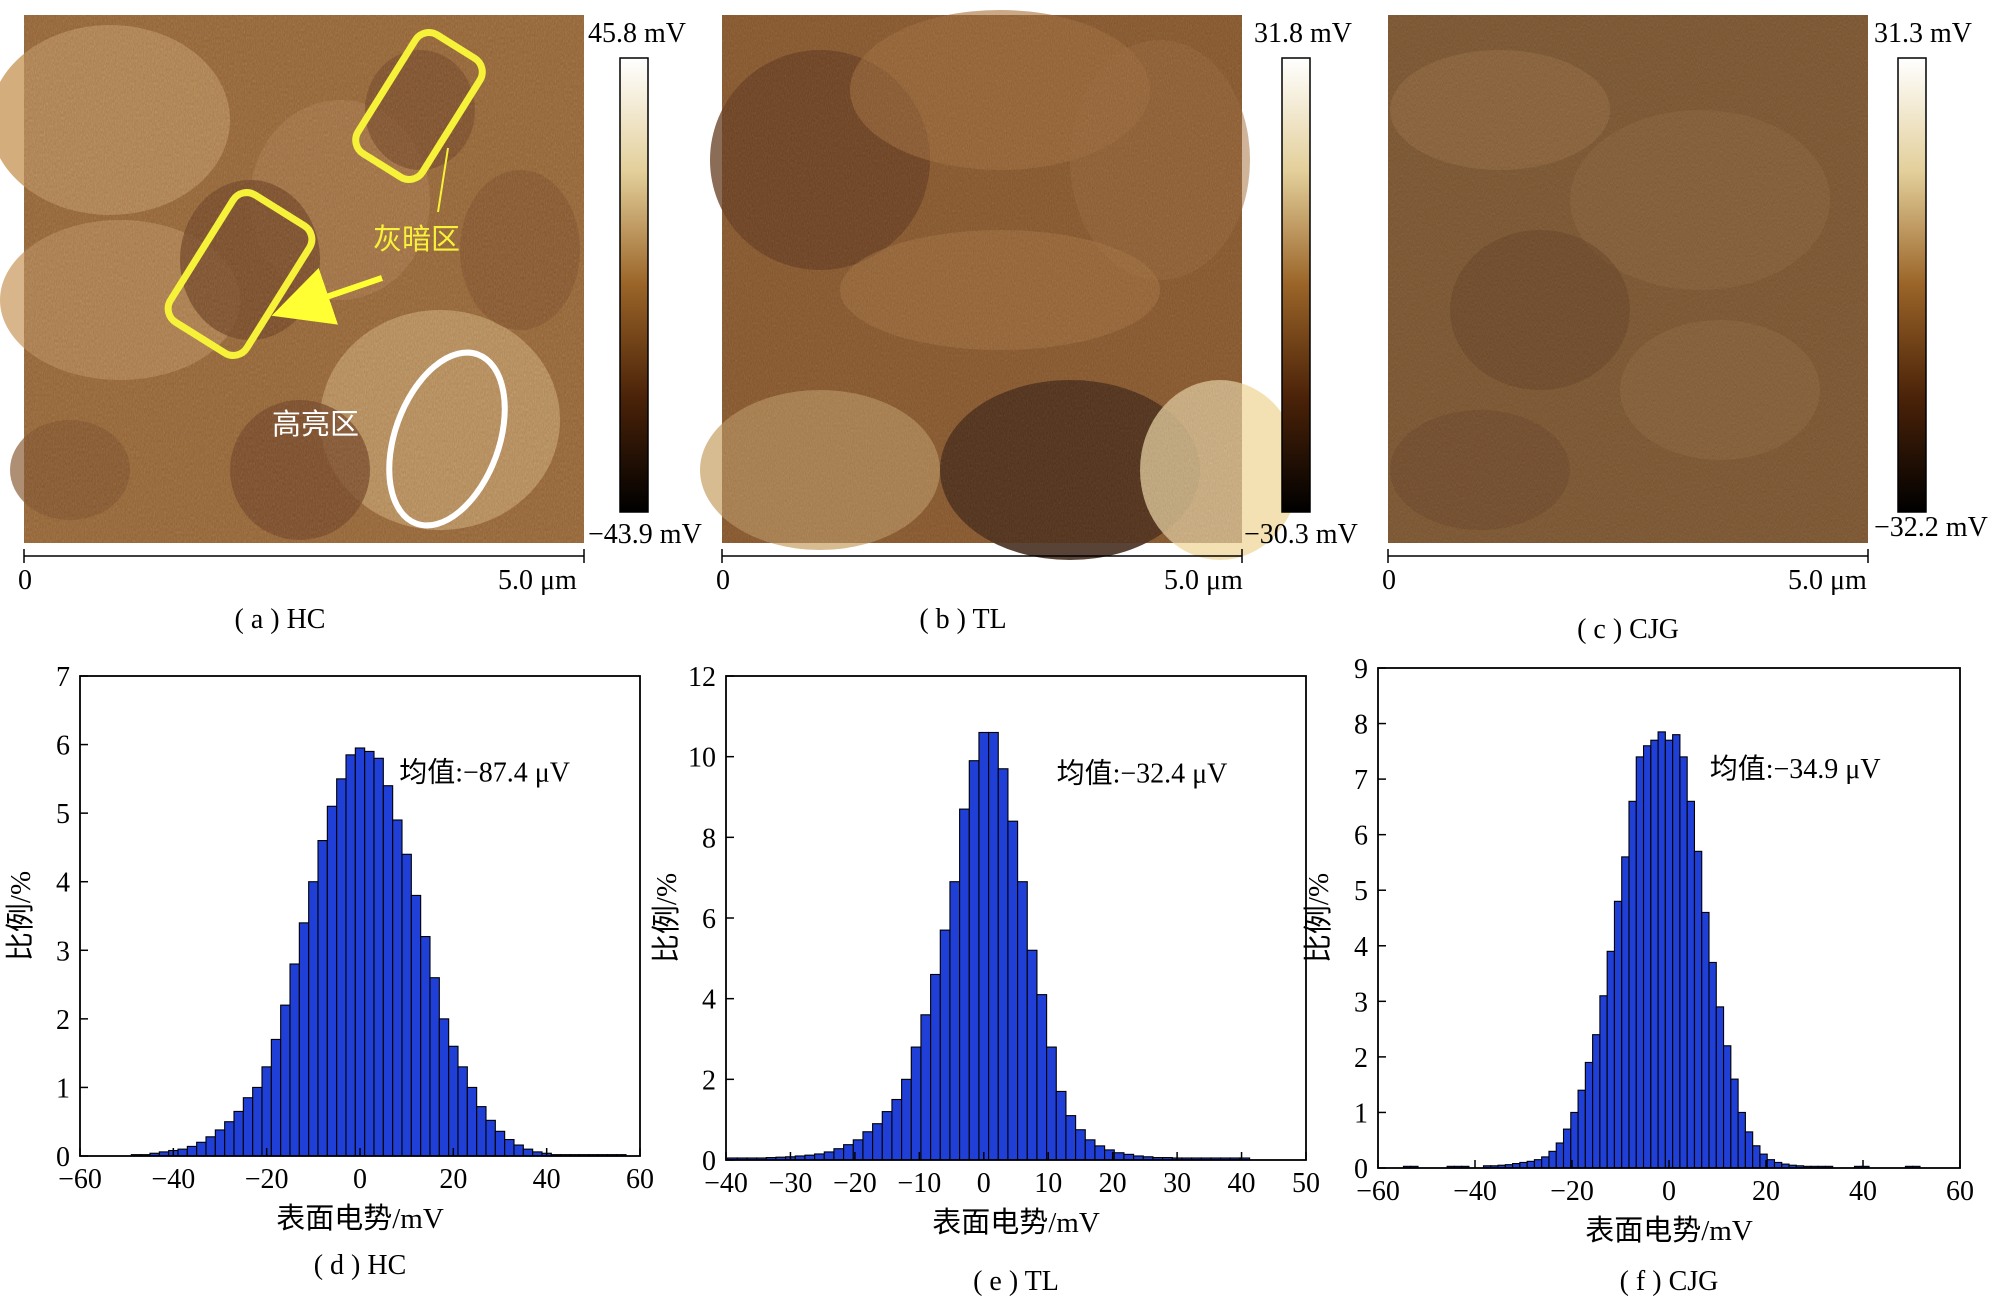 This screenshot has height=1300, width=2008. I want to click on colorbar-cjg, so click(1912, 285).